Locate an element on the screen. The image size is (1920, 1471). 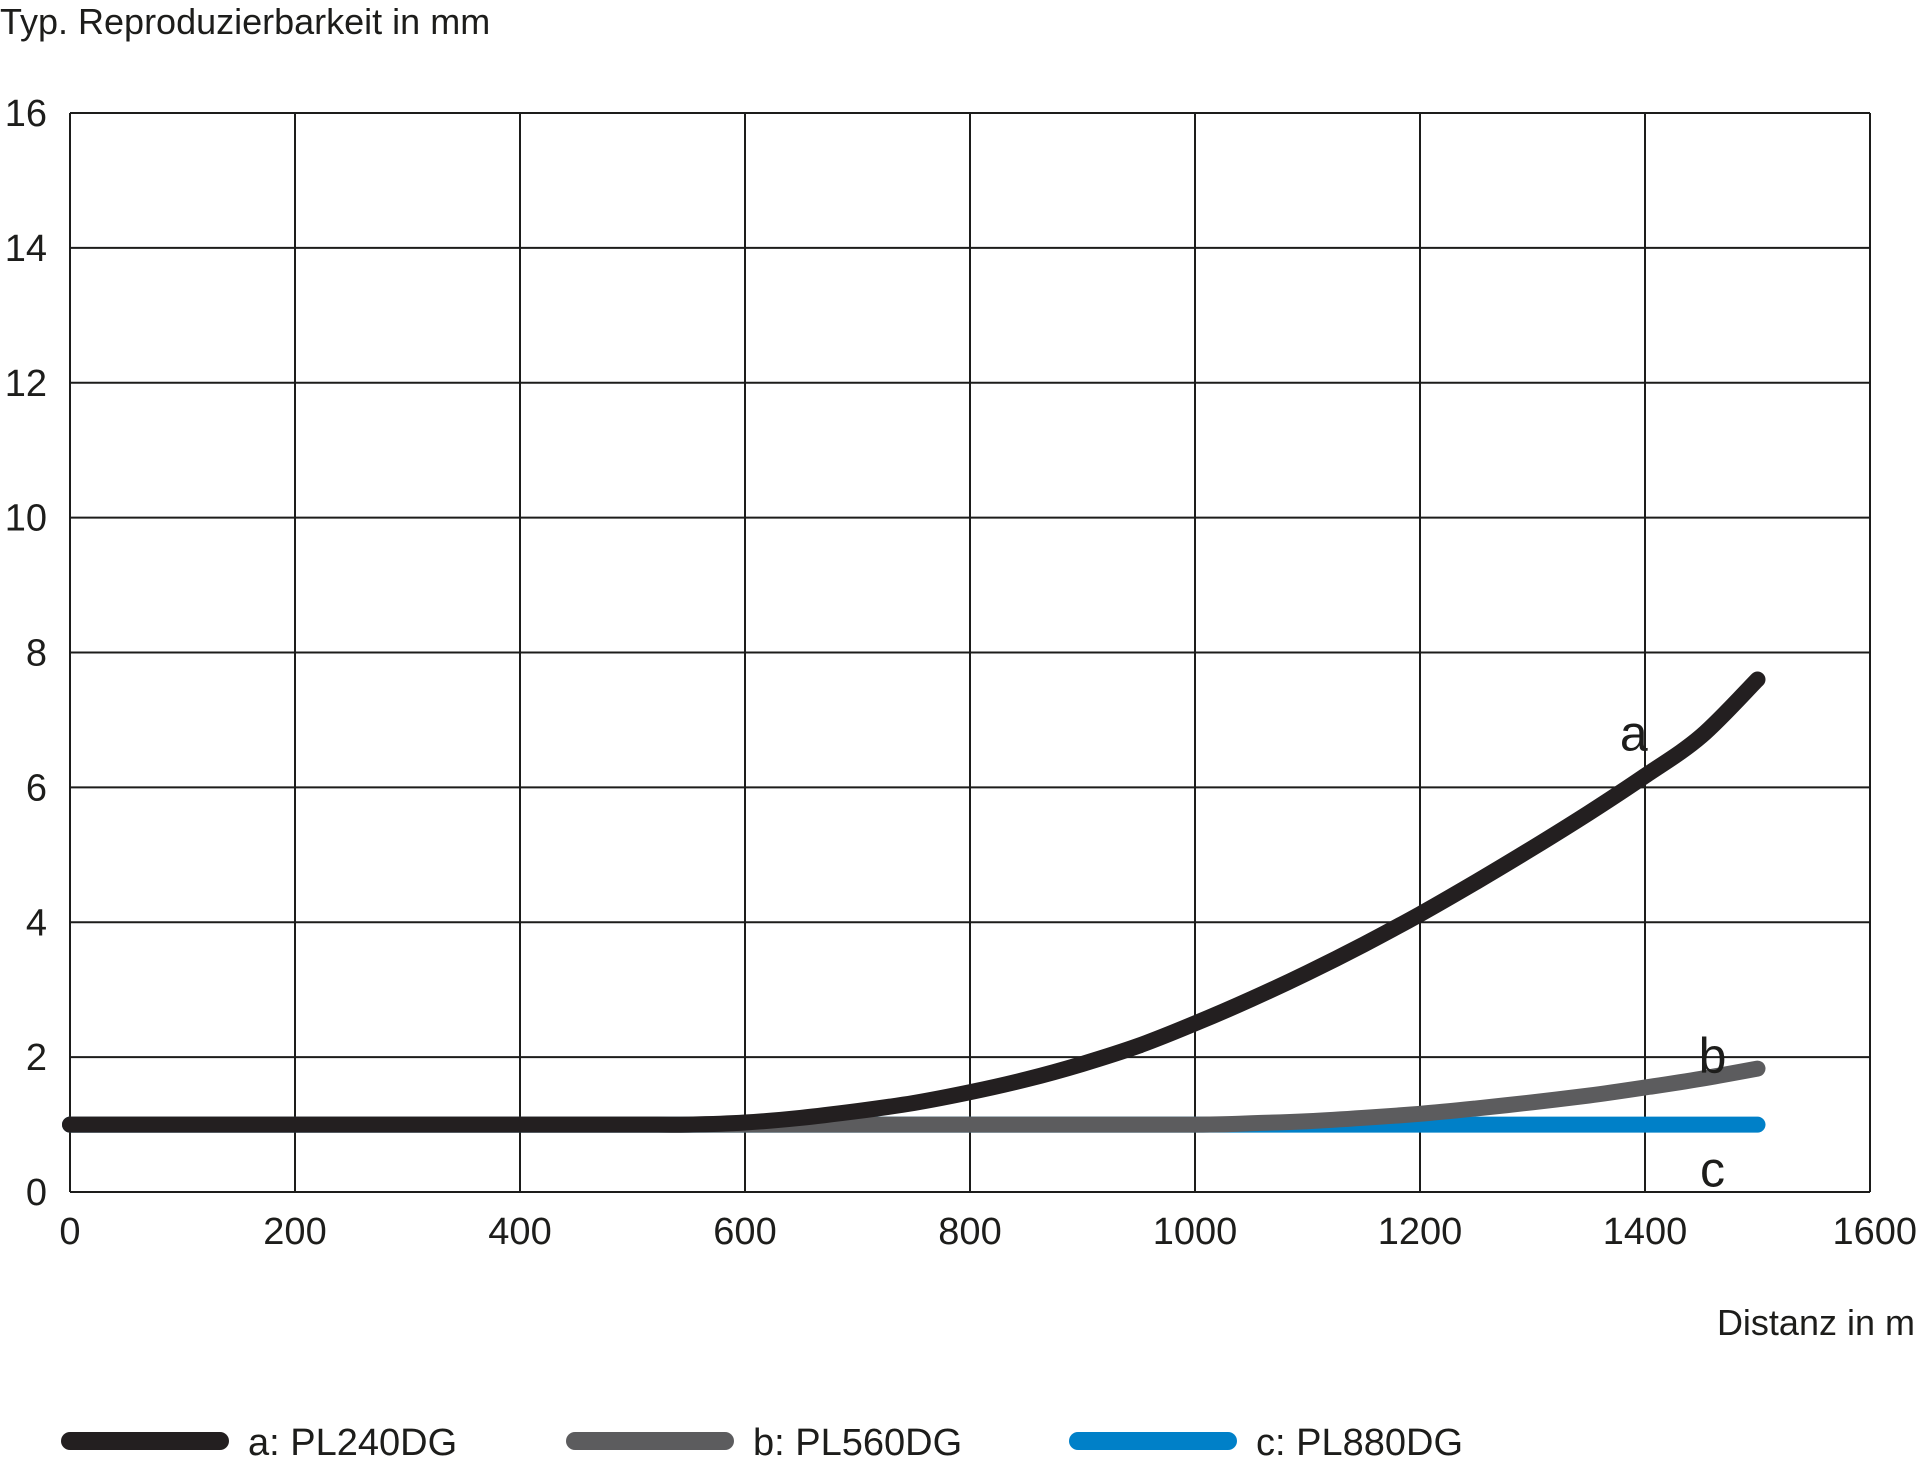
x-axis-title: Distanz in m is located at coordinates (1816, 1322).